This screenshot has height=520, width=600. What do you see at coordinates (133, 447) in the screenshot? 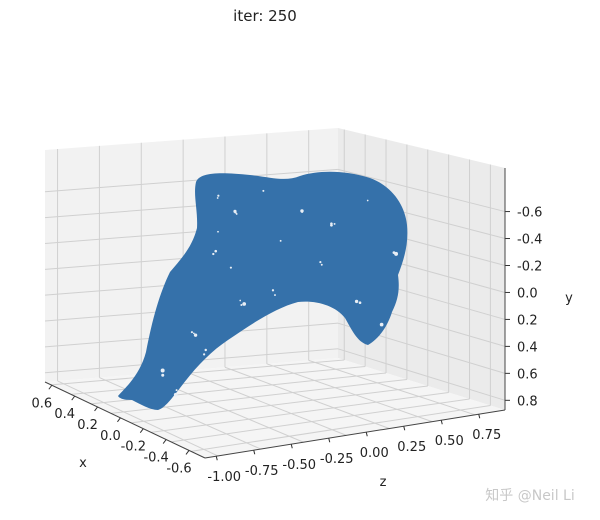
I see `x-tick-label: -0.2` at bounding box center [133, 447].